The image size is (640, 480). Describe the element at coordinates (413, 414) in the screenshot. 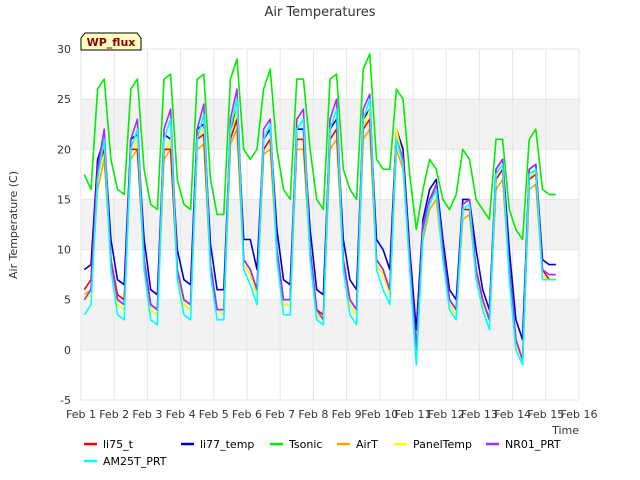

I see `x-tick-label: Feb 11` at that location.